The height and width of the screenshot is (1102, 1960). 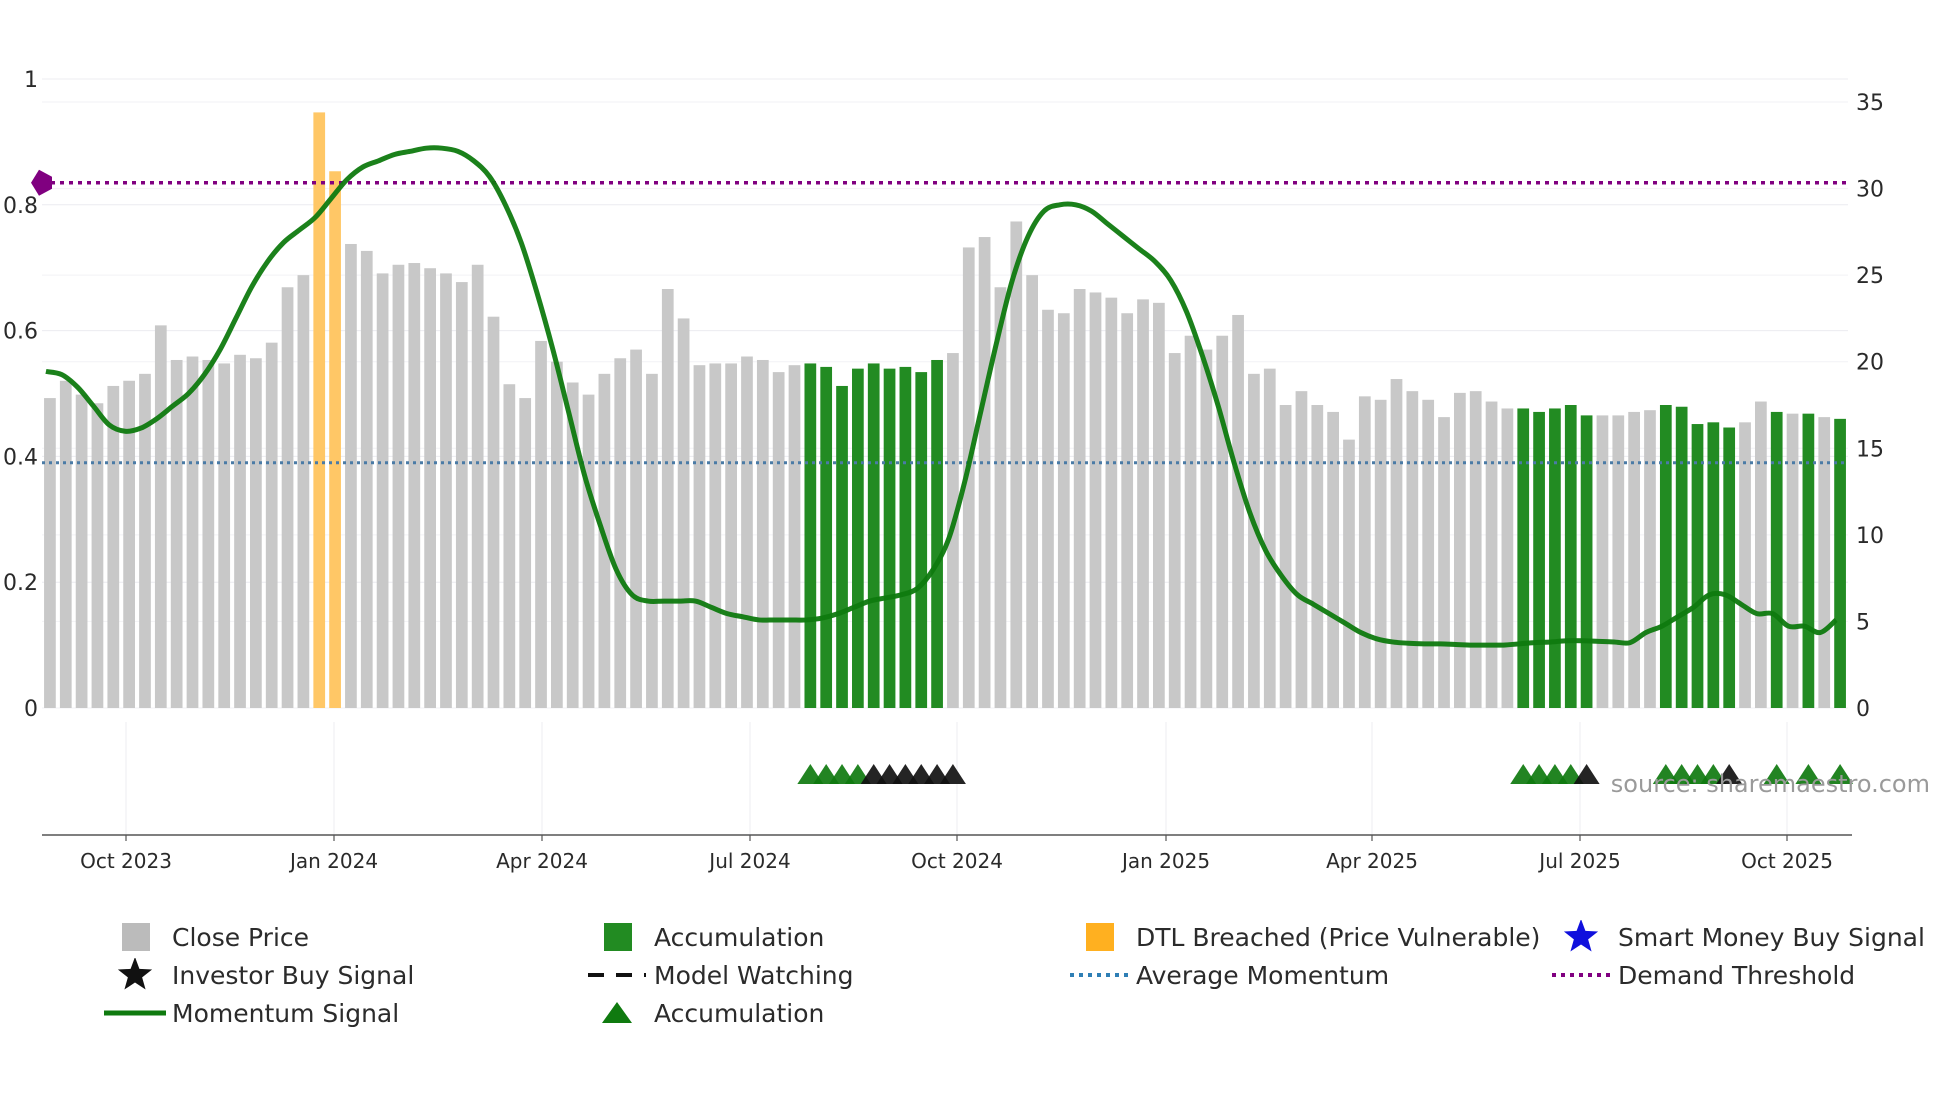 I want to click on legend-label: Demand Threshold, so click(x=1737, y=975).